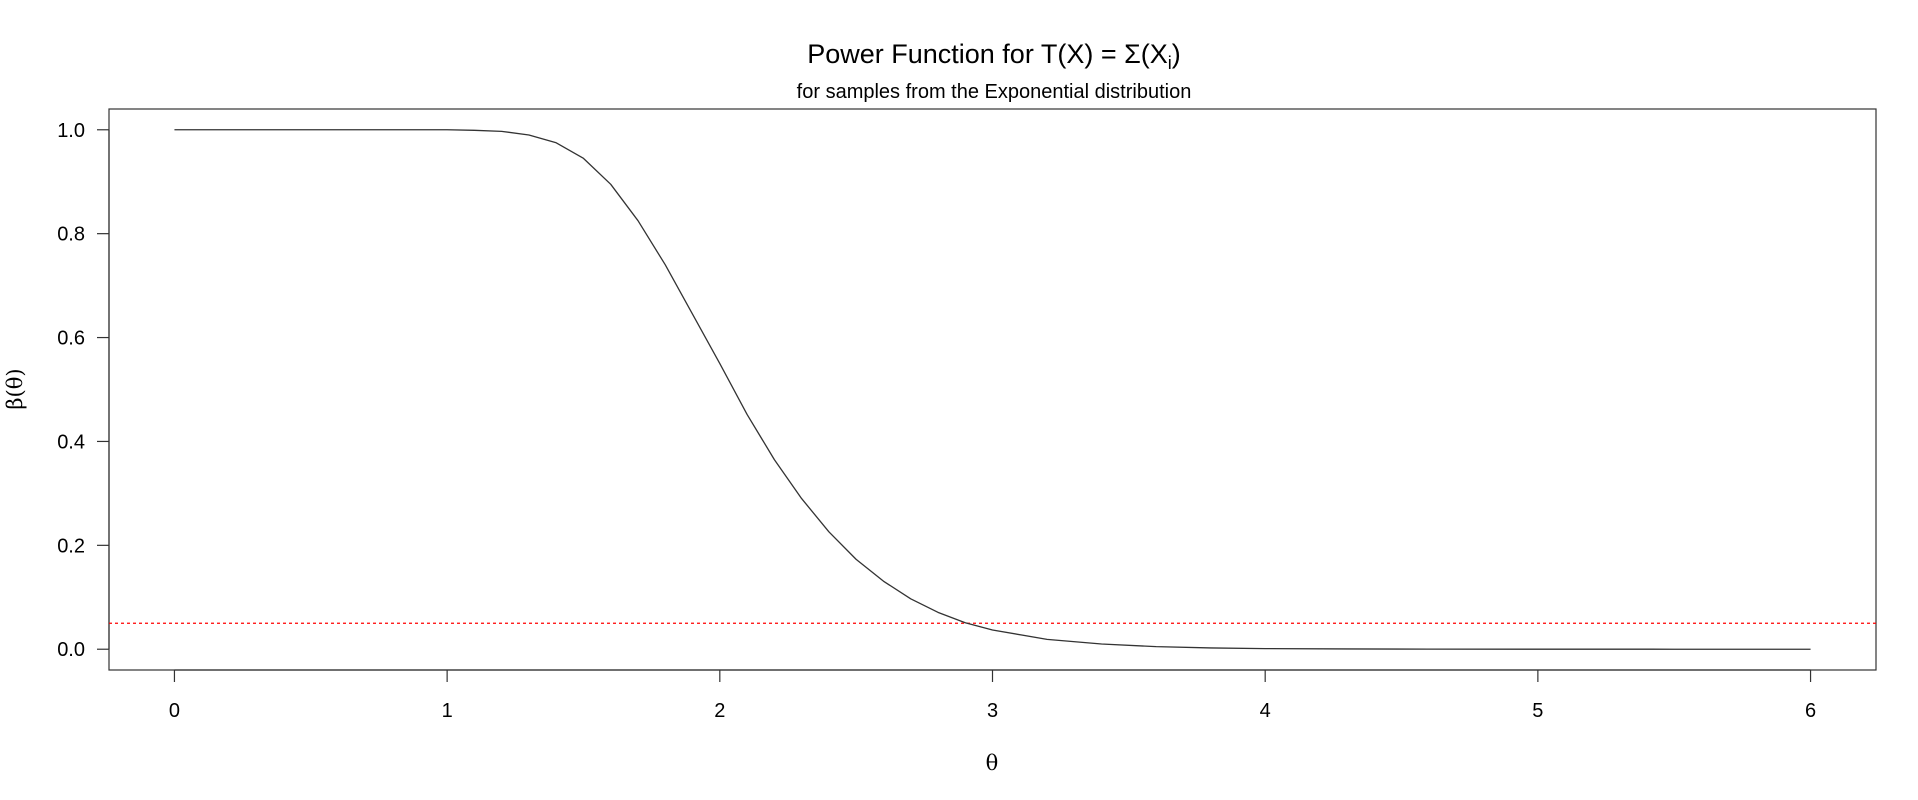  I want to click on chart-title-main: Power Function for T(X) = Σ(X, so click(987, 54).